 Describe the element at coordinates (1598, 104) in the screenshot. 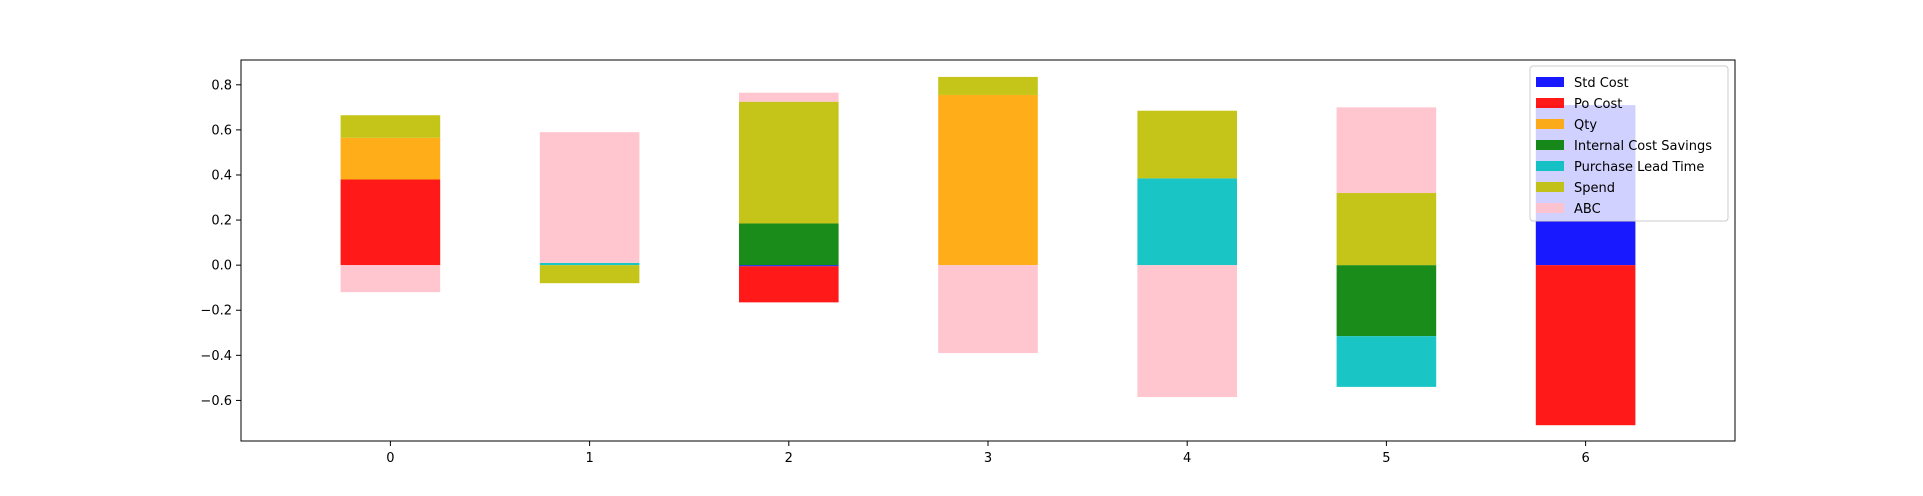

I see `legend-label: Po Cost` at that location.